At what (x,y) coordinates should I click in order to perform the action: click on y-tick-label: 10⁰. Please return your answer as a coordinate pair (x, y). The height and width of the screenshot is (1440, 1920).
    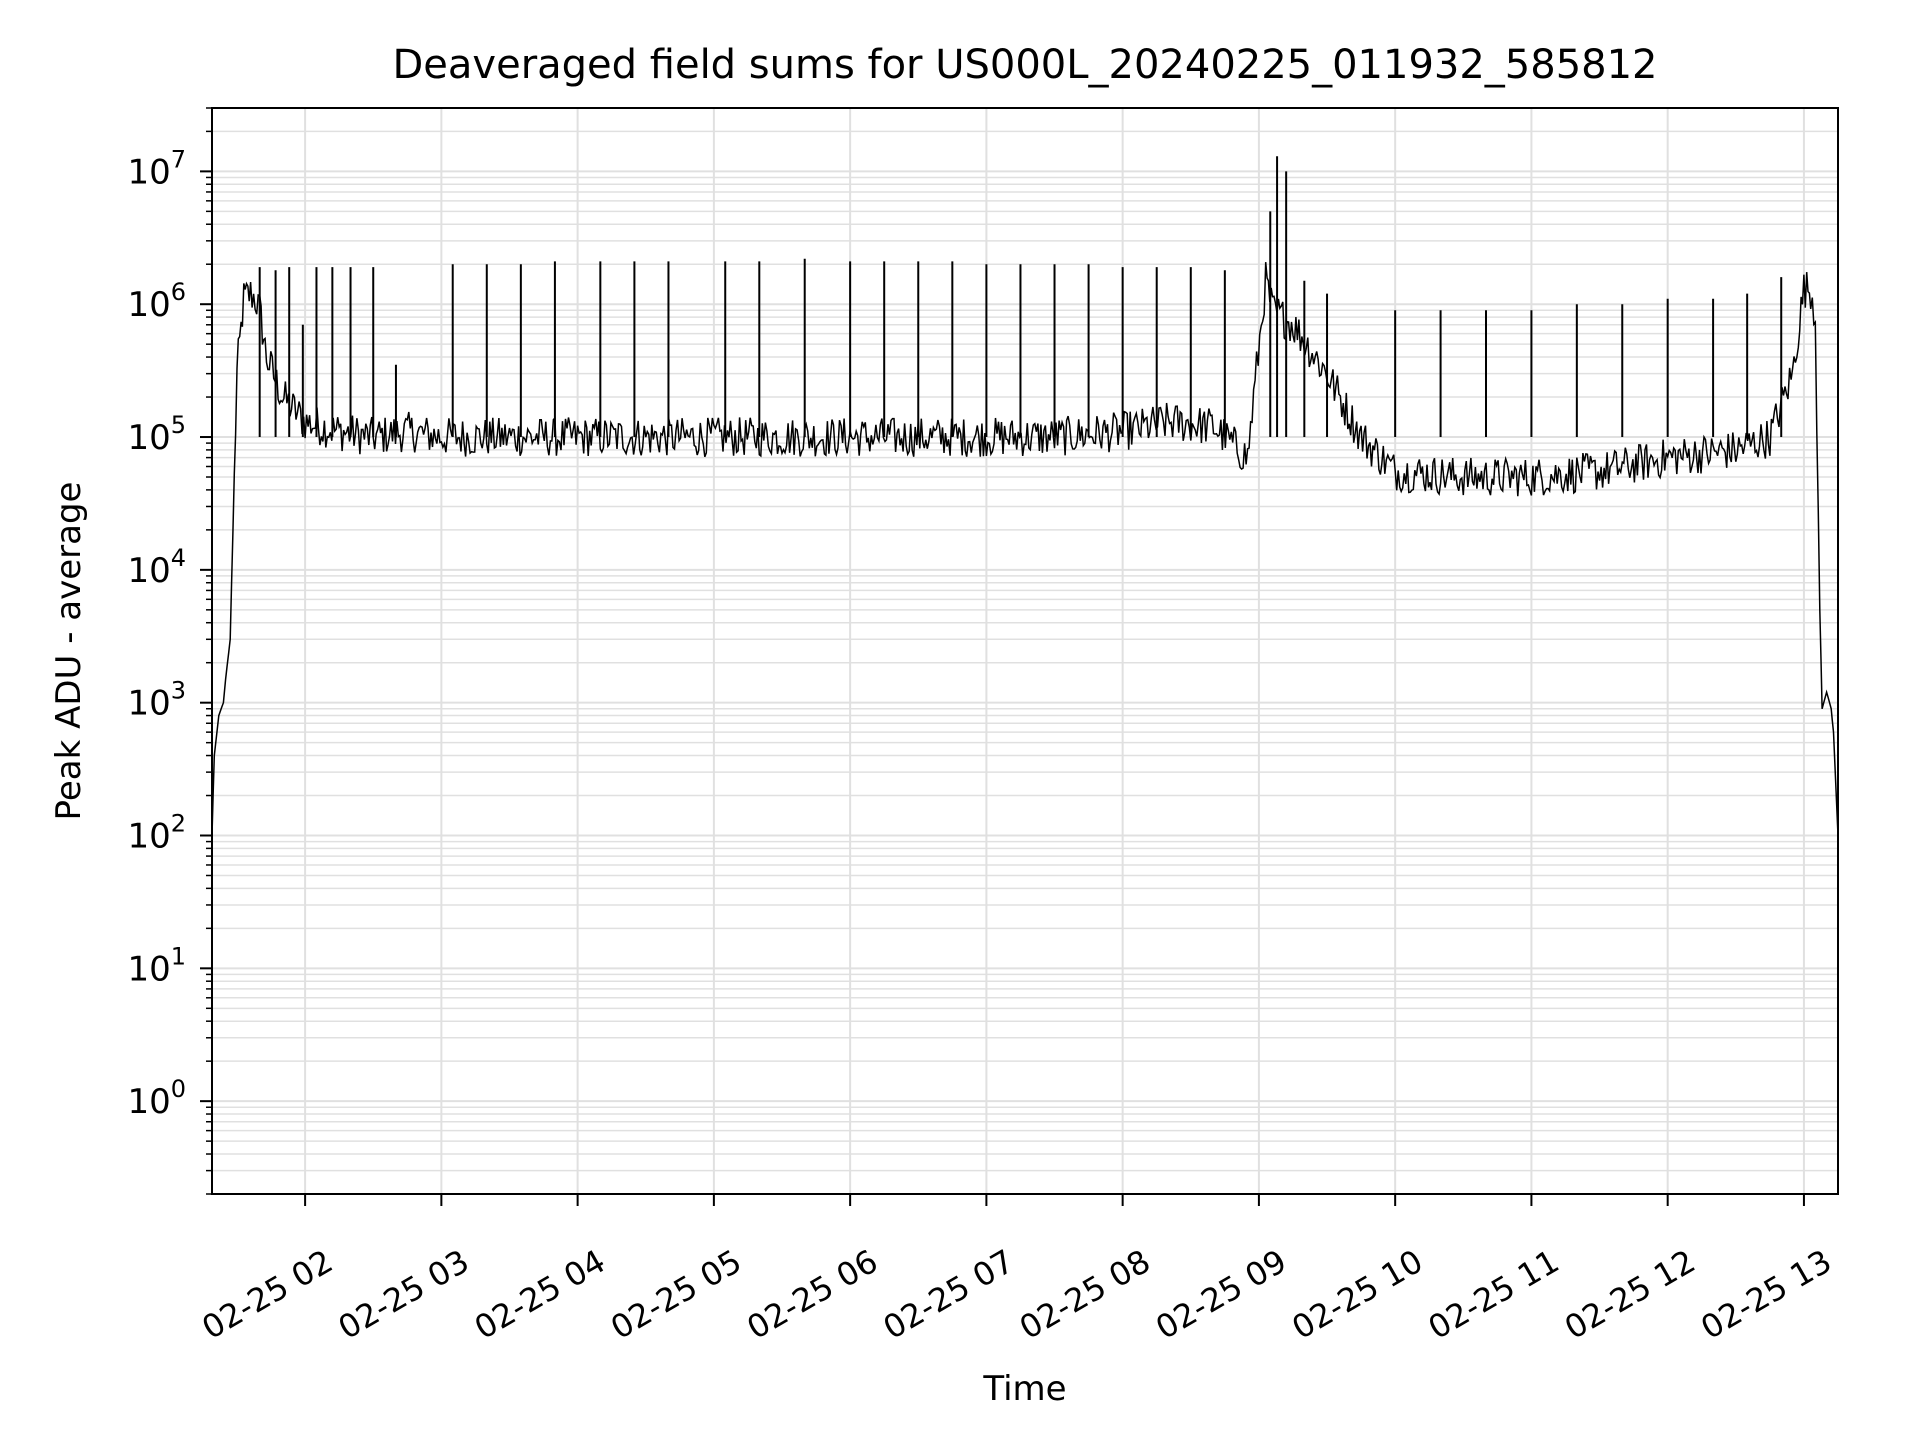
    Looking at the image, I should click on (156, 1098).